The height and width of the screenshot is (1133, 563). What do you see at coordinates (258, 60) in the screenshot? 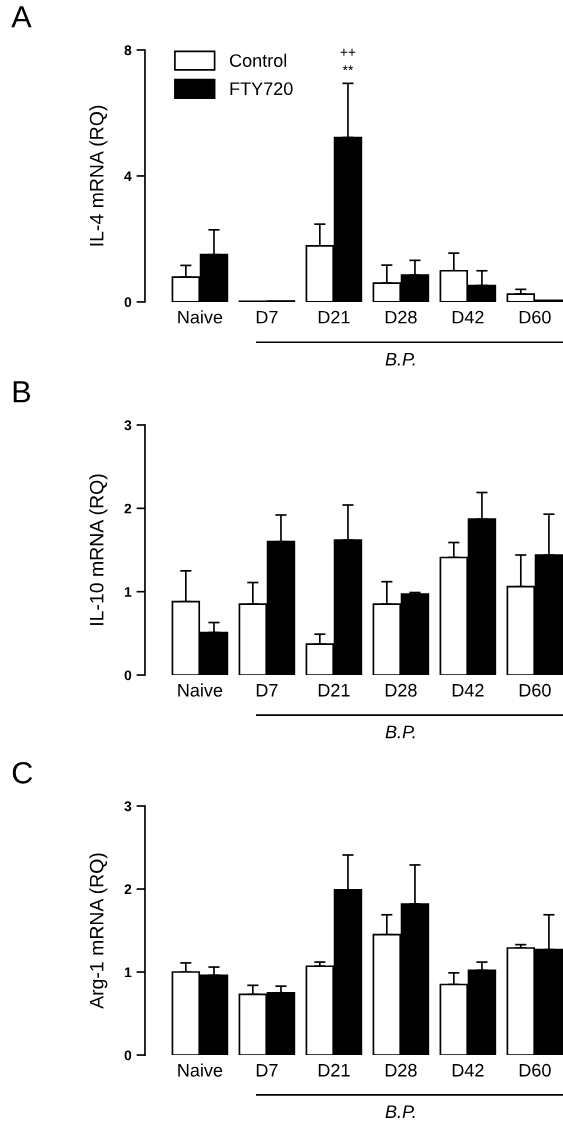
I see `legend-label: Control` at bounding box center [258, 60].